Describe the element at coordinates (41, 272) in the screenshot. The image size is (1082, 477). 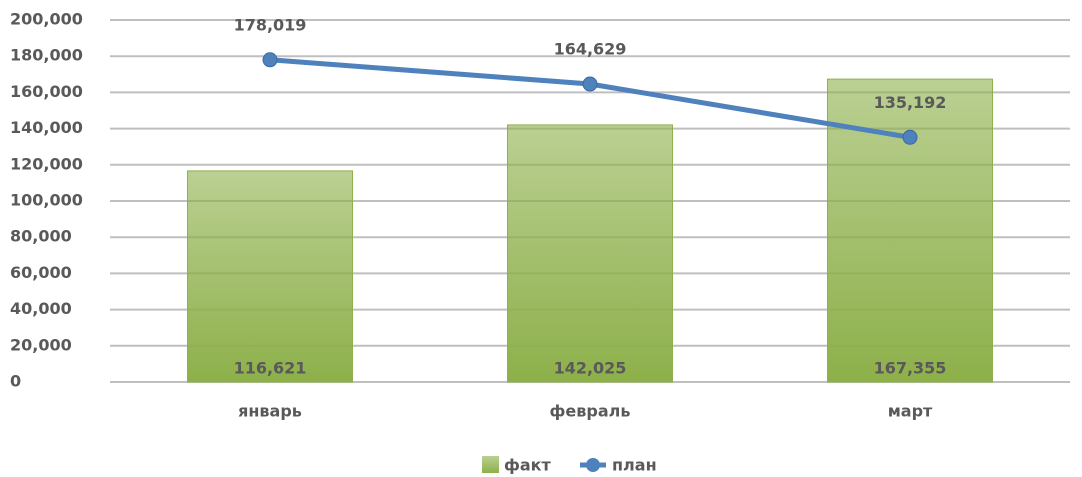
I see `y-tick-label: 60,000` at that location.